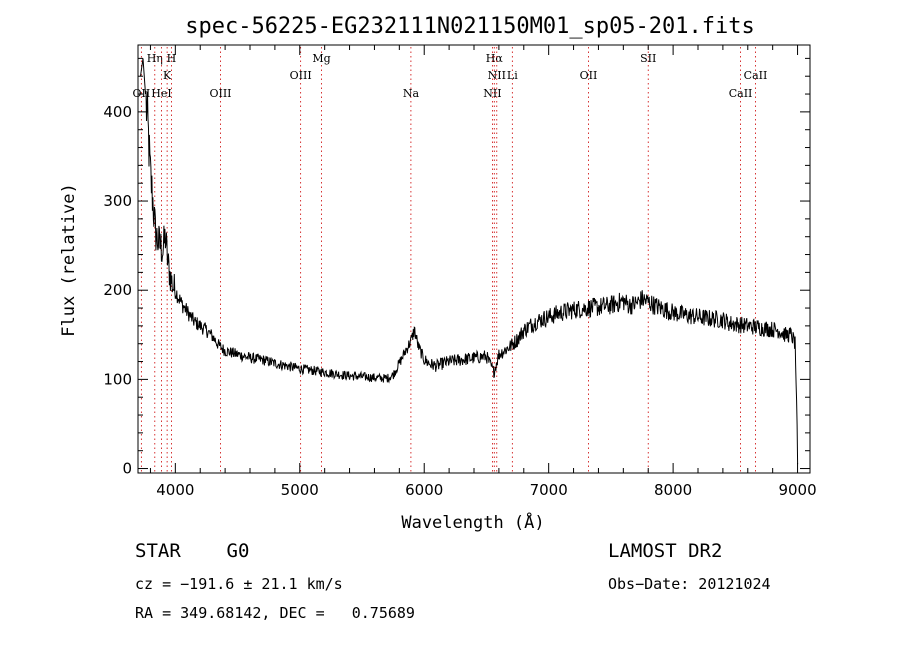 The width and height of the screenshot is (900, 650). I want to click on x-tick-label-5: 9000, so click(797, 490).